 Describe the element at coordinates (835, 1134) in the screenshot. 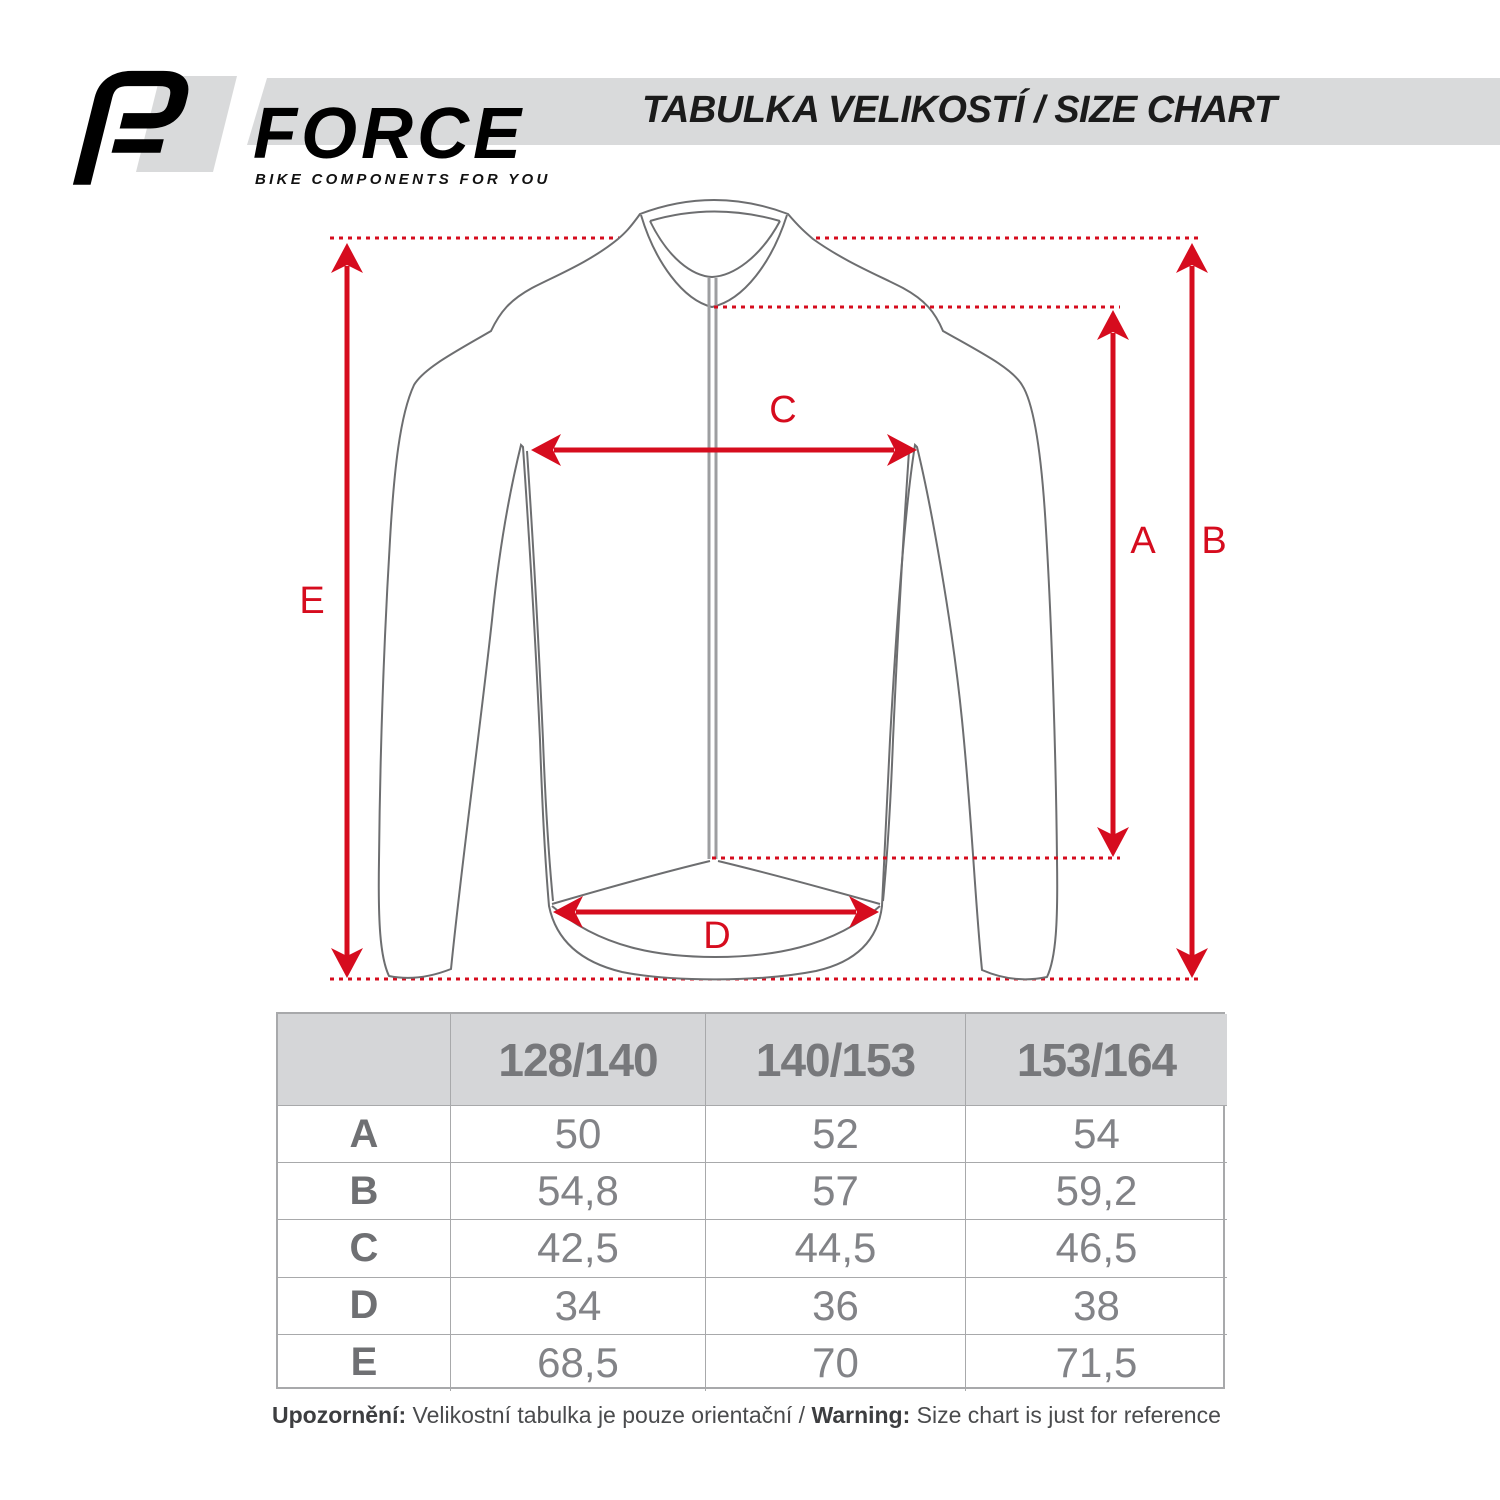

I see `size-table-cell: 52` at that location.